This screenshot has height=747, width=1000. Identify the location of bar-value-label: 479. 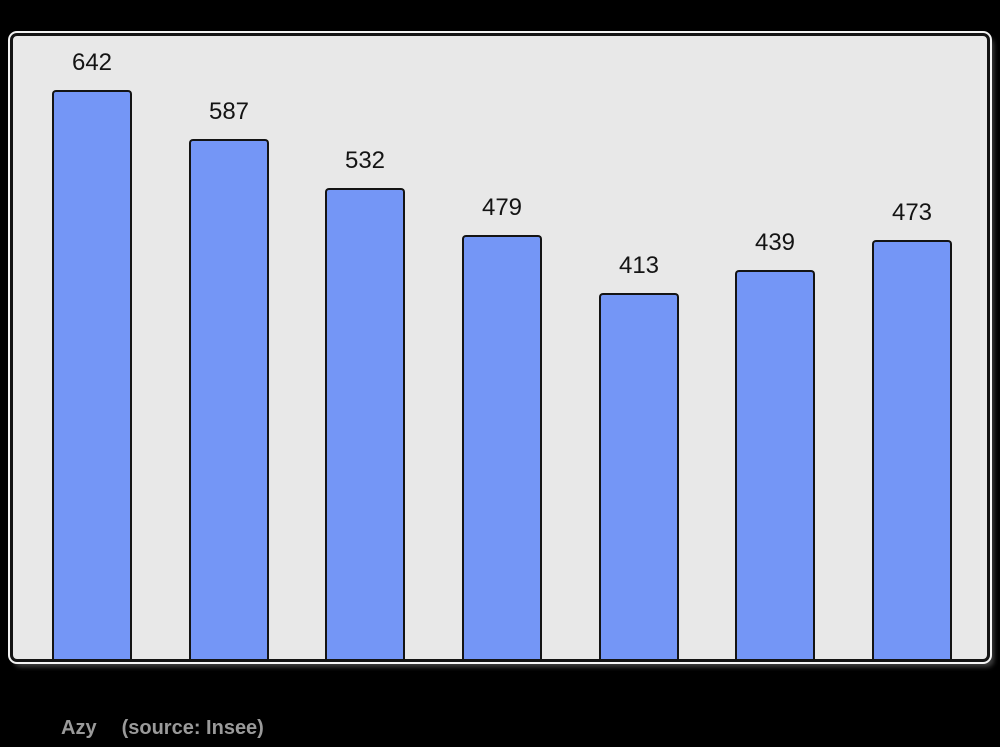
(502, 207).